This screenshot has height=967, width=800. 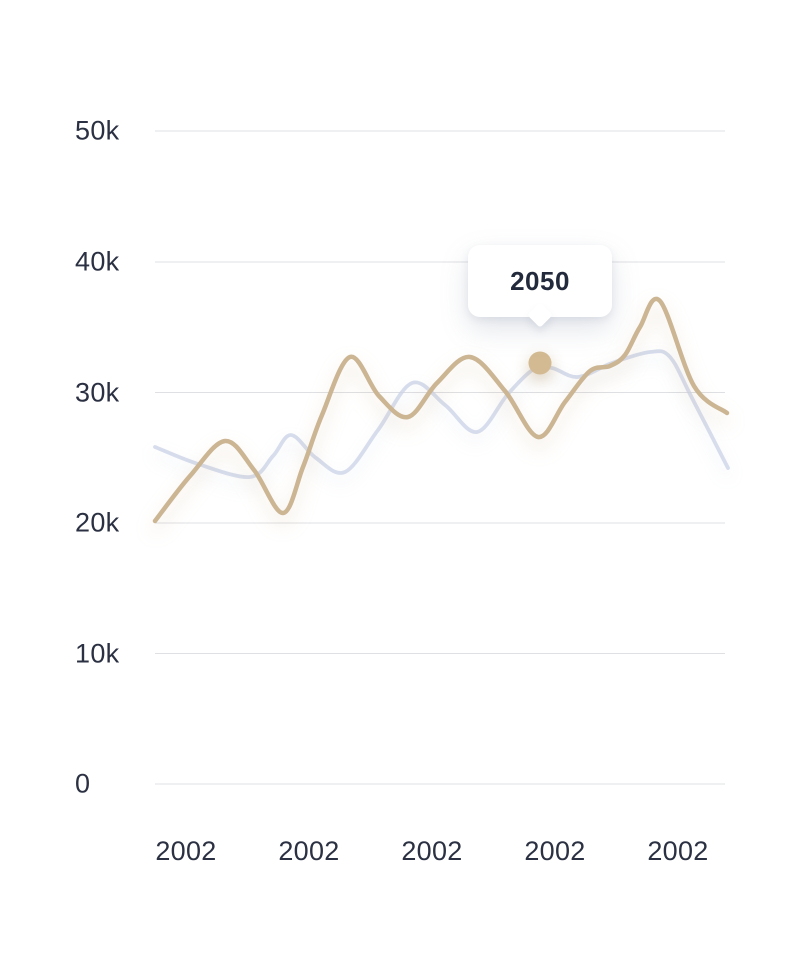 What do you see at coordinates (97, 130) in the screenshot?
I see `y-axis-tick-label: 50k` at bounding box center [97, 130].